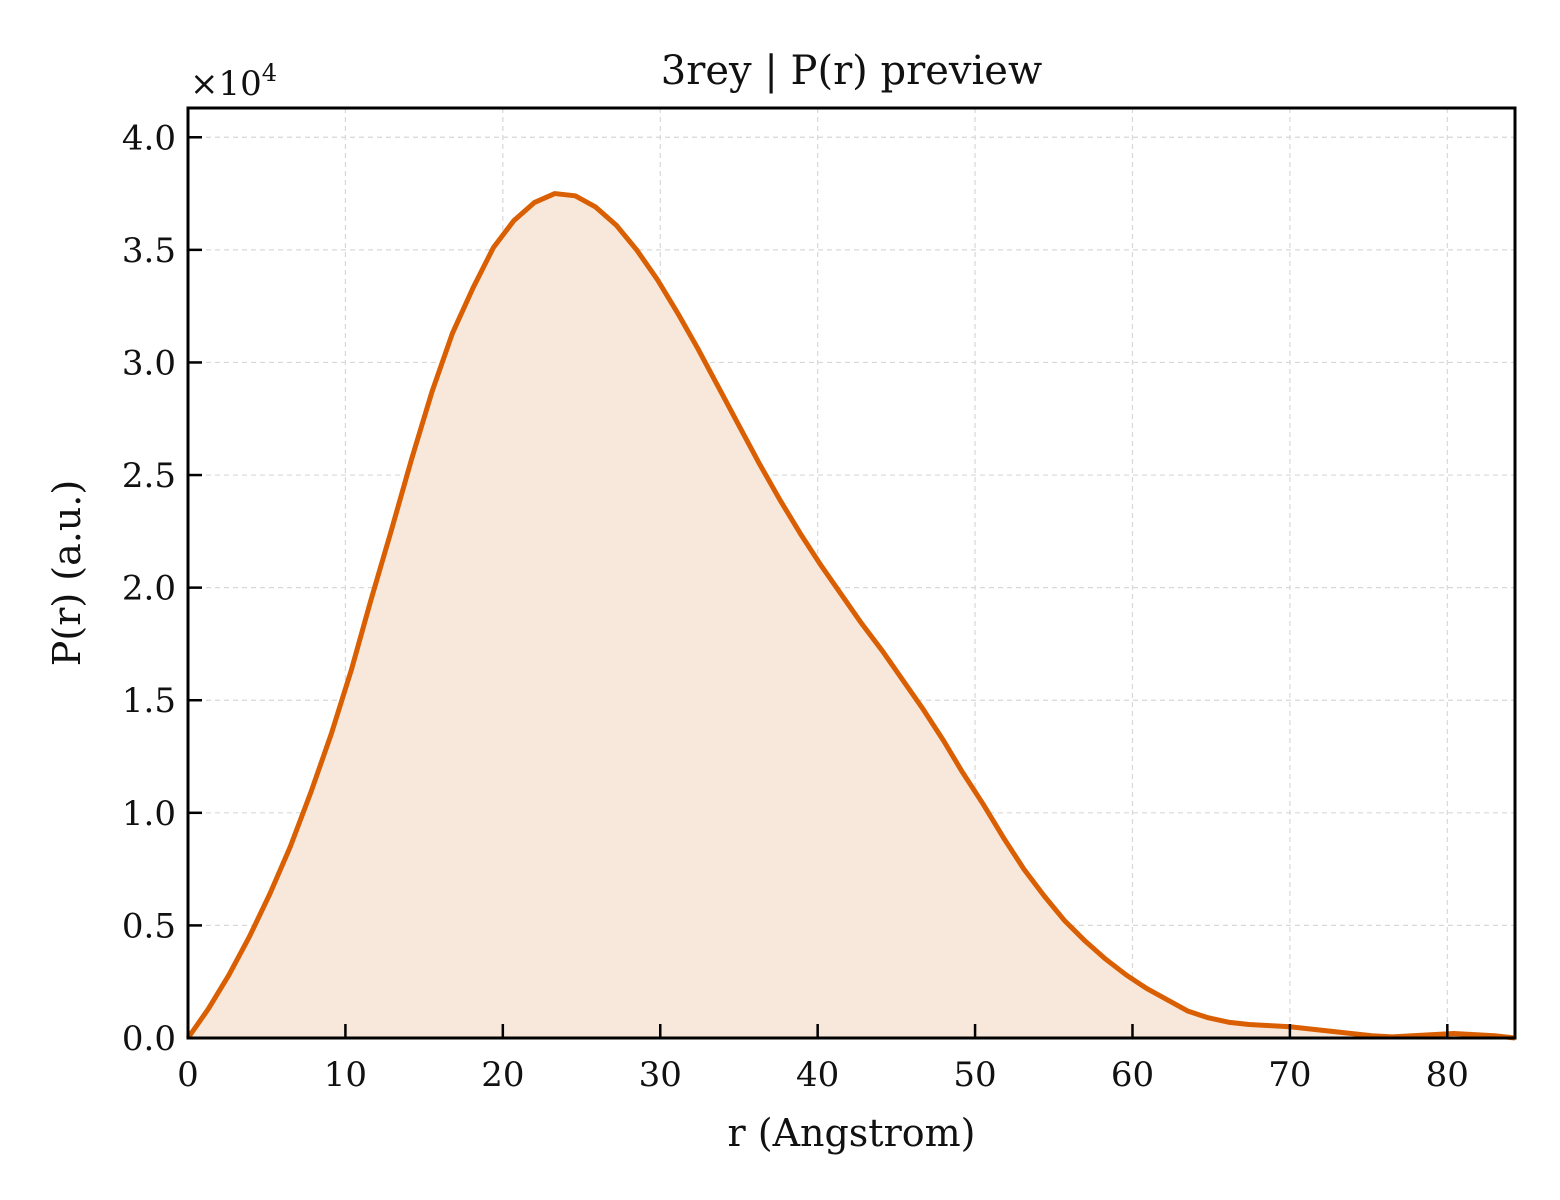 The image size is (1560, 1200). I want to click on y-tick-label: 0.5, so click(149, 926).